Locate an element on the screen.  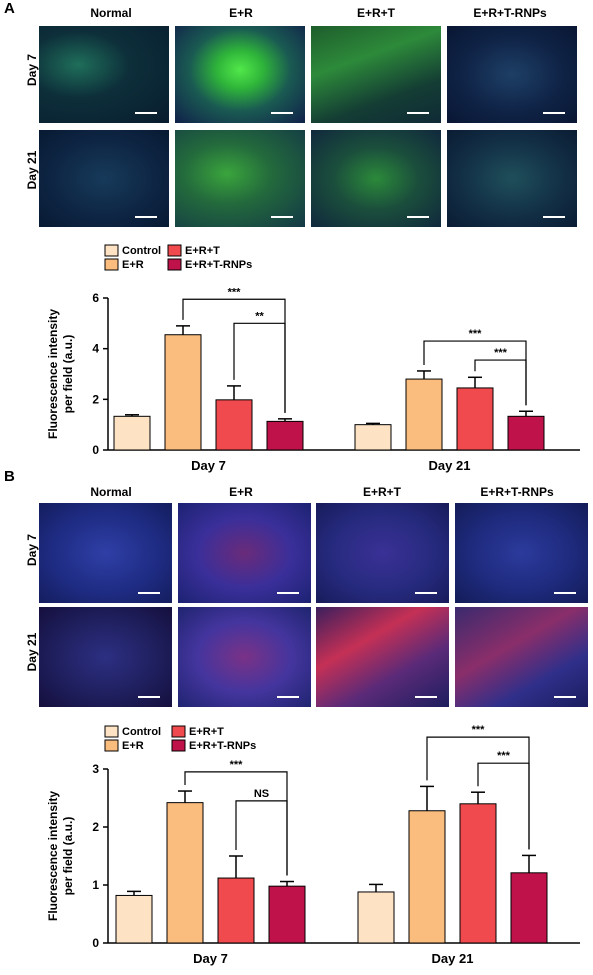
y-tick-label: 1 is located at coordinates (95, 885).